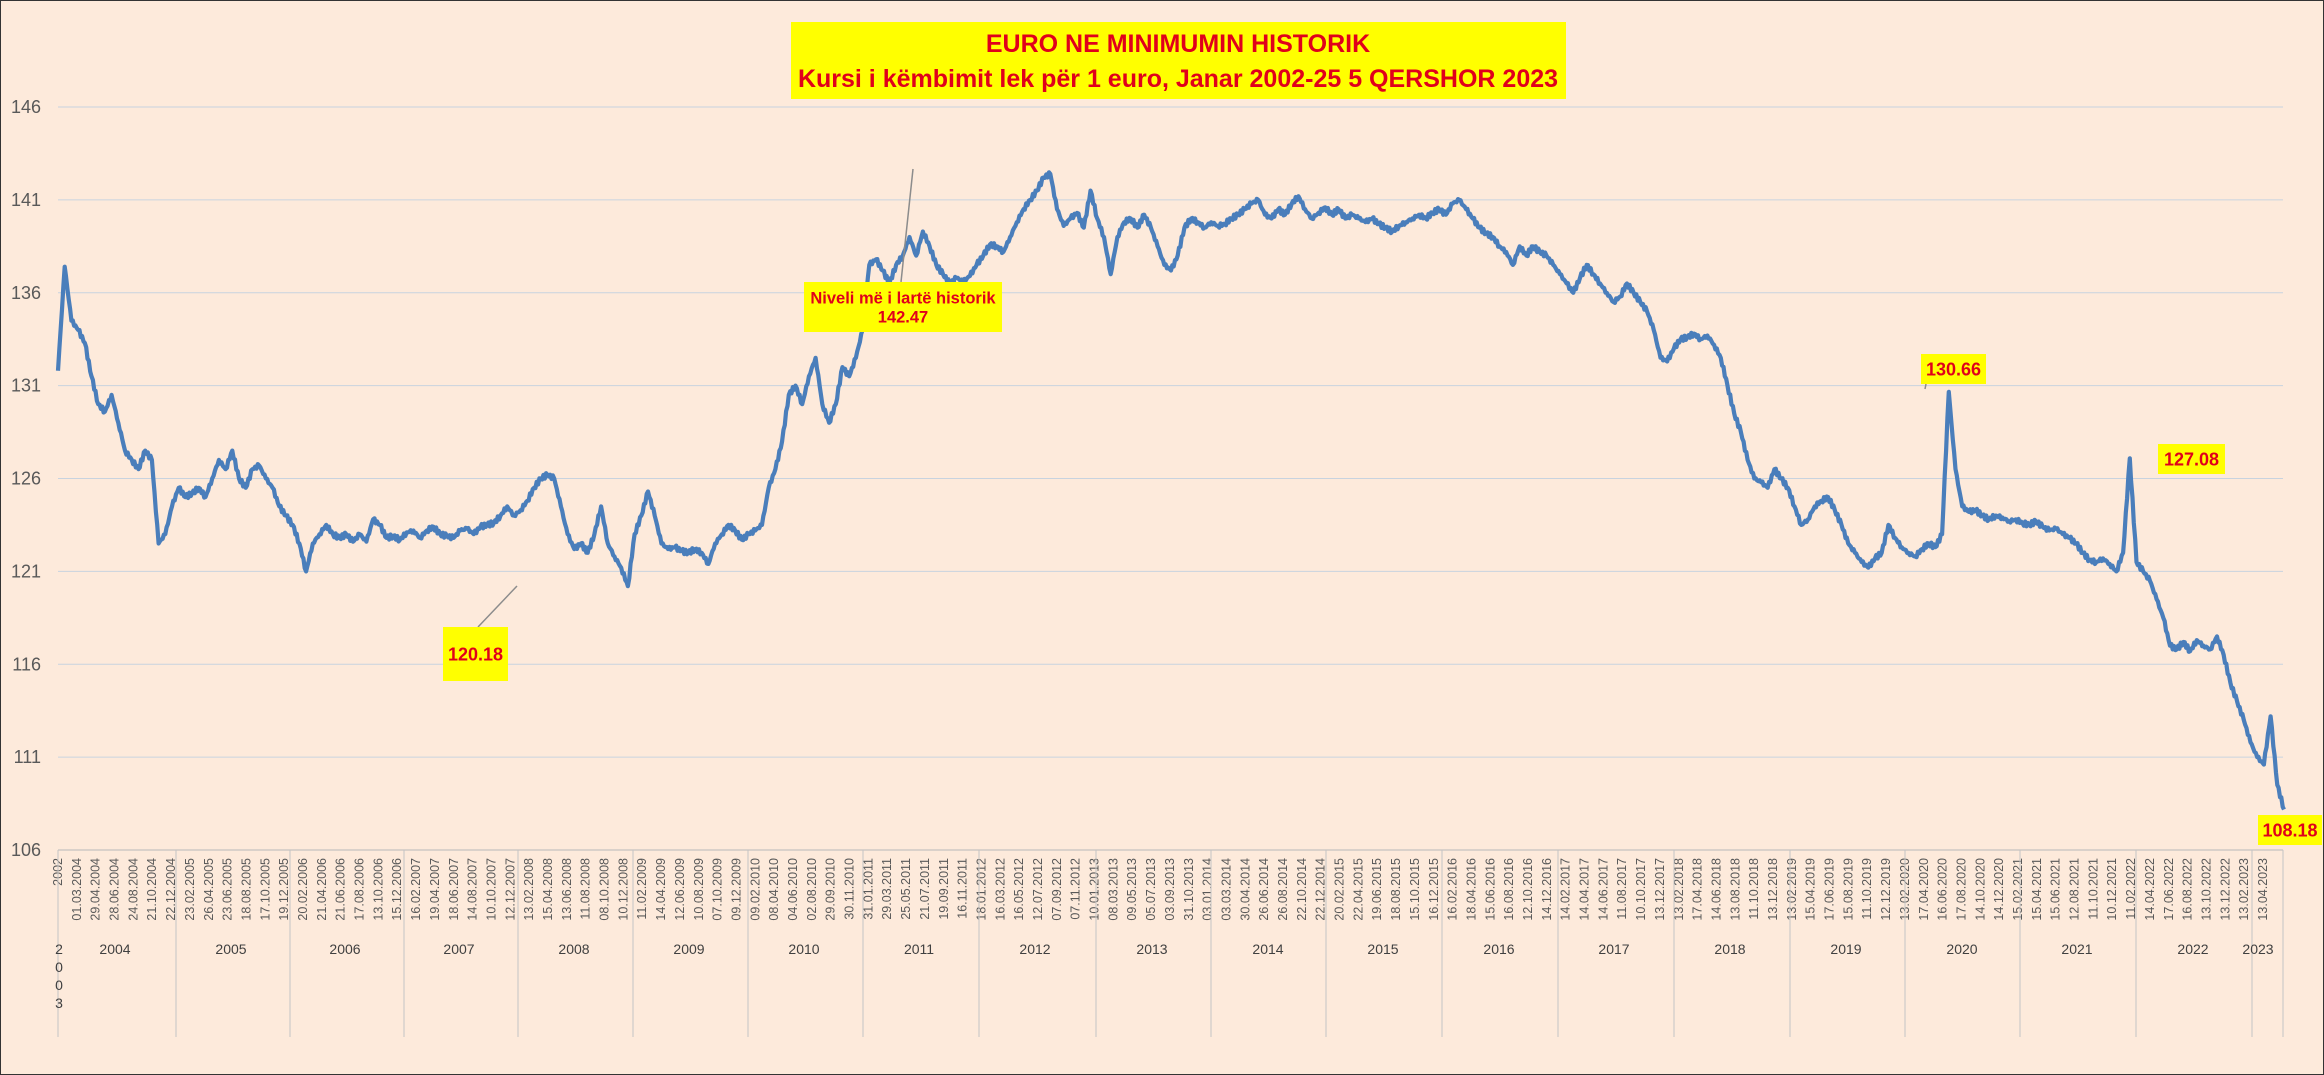 The image size is (2324, 1075). What do you see at coordinates (868, 889) in the screenshot?
I see `x-tick-label: 31.01.2011` at bounding box center [868, 889].